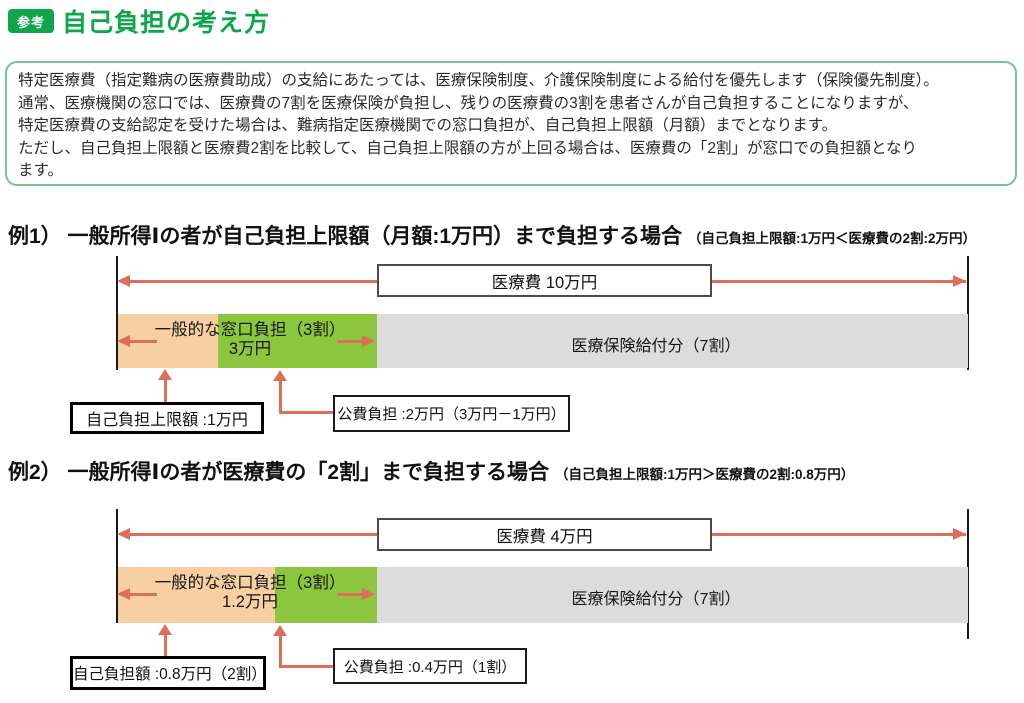 The height and width of the screenshot is (703, 1024). Describe the element at coordinates (280, 650) in the screenshot. I see `example2-public-connector-vertical` at that location.